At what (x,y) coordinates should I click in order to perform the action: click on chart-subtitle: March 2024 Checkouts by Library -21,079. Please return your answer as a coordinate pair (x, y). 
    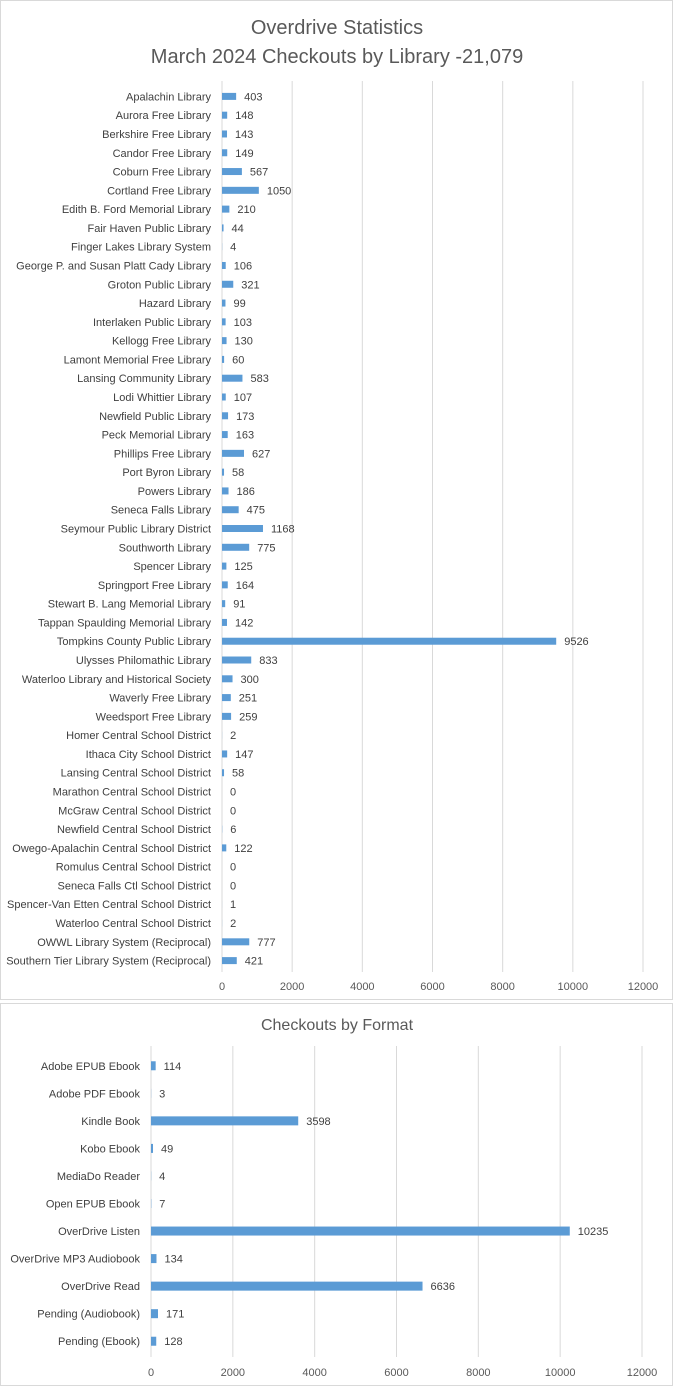
    Looking at the image, I should click on (337, 57).